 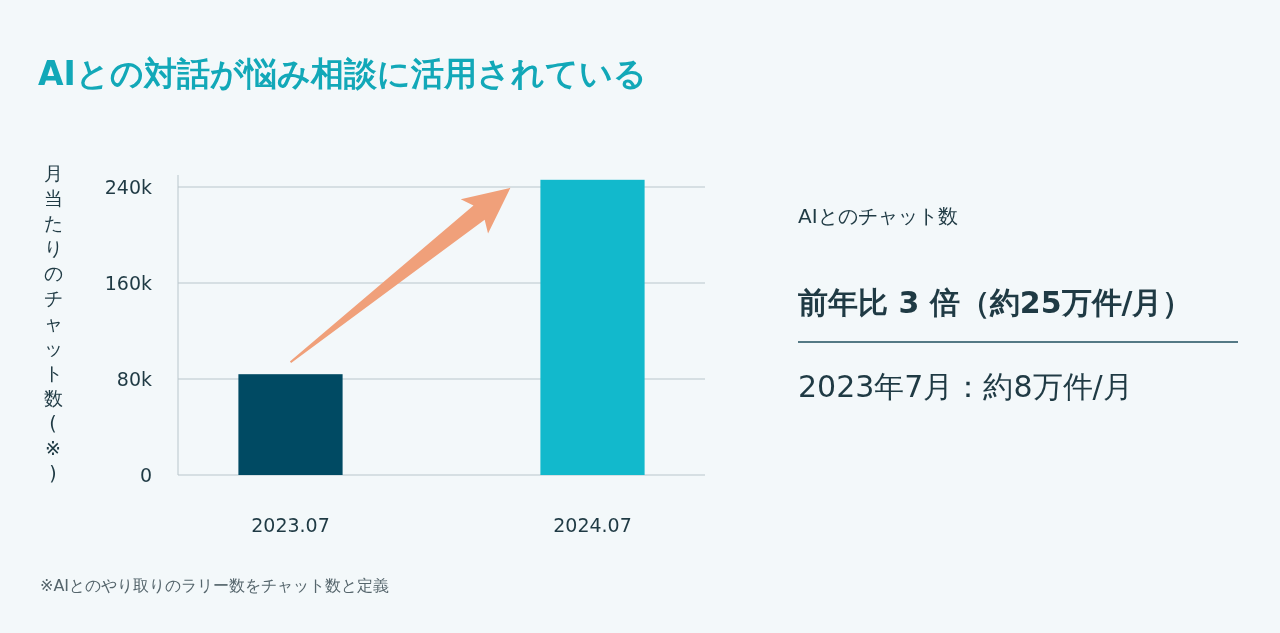 I want to click on text: 2023年7月：約8万件/月, so click(x=965, y=386).